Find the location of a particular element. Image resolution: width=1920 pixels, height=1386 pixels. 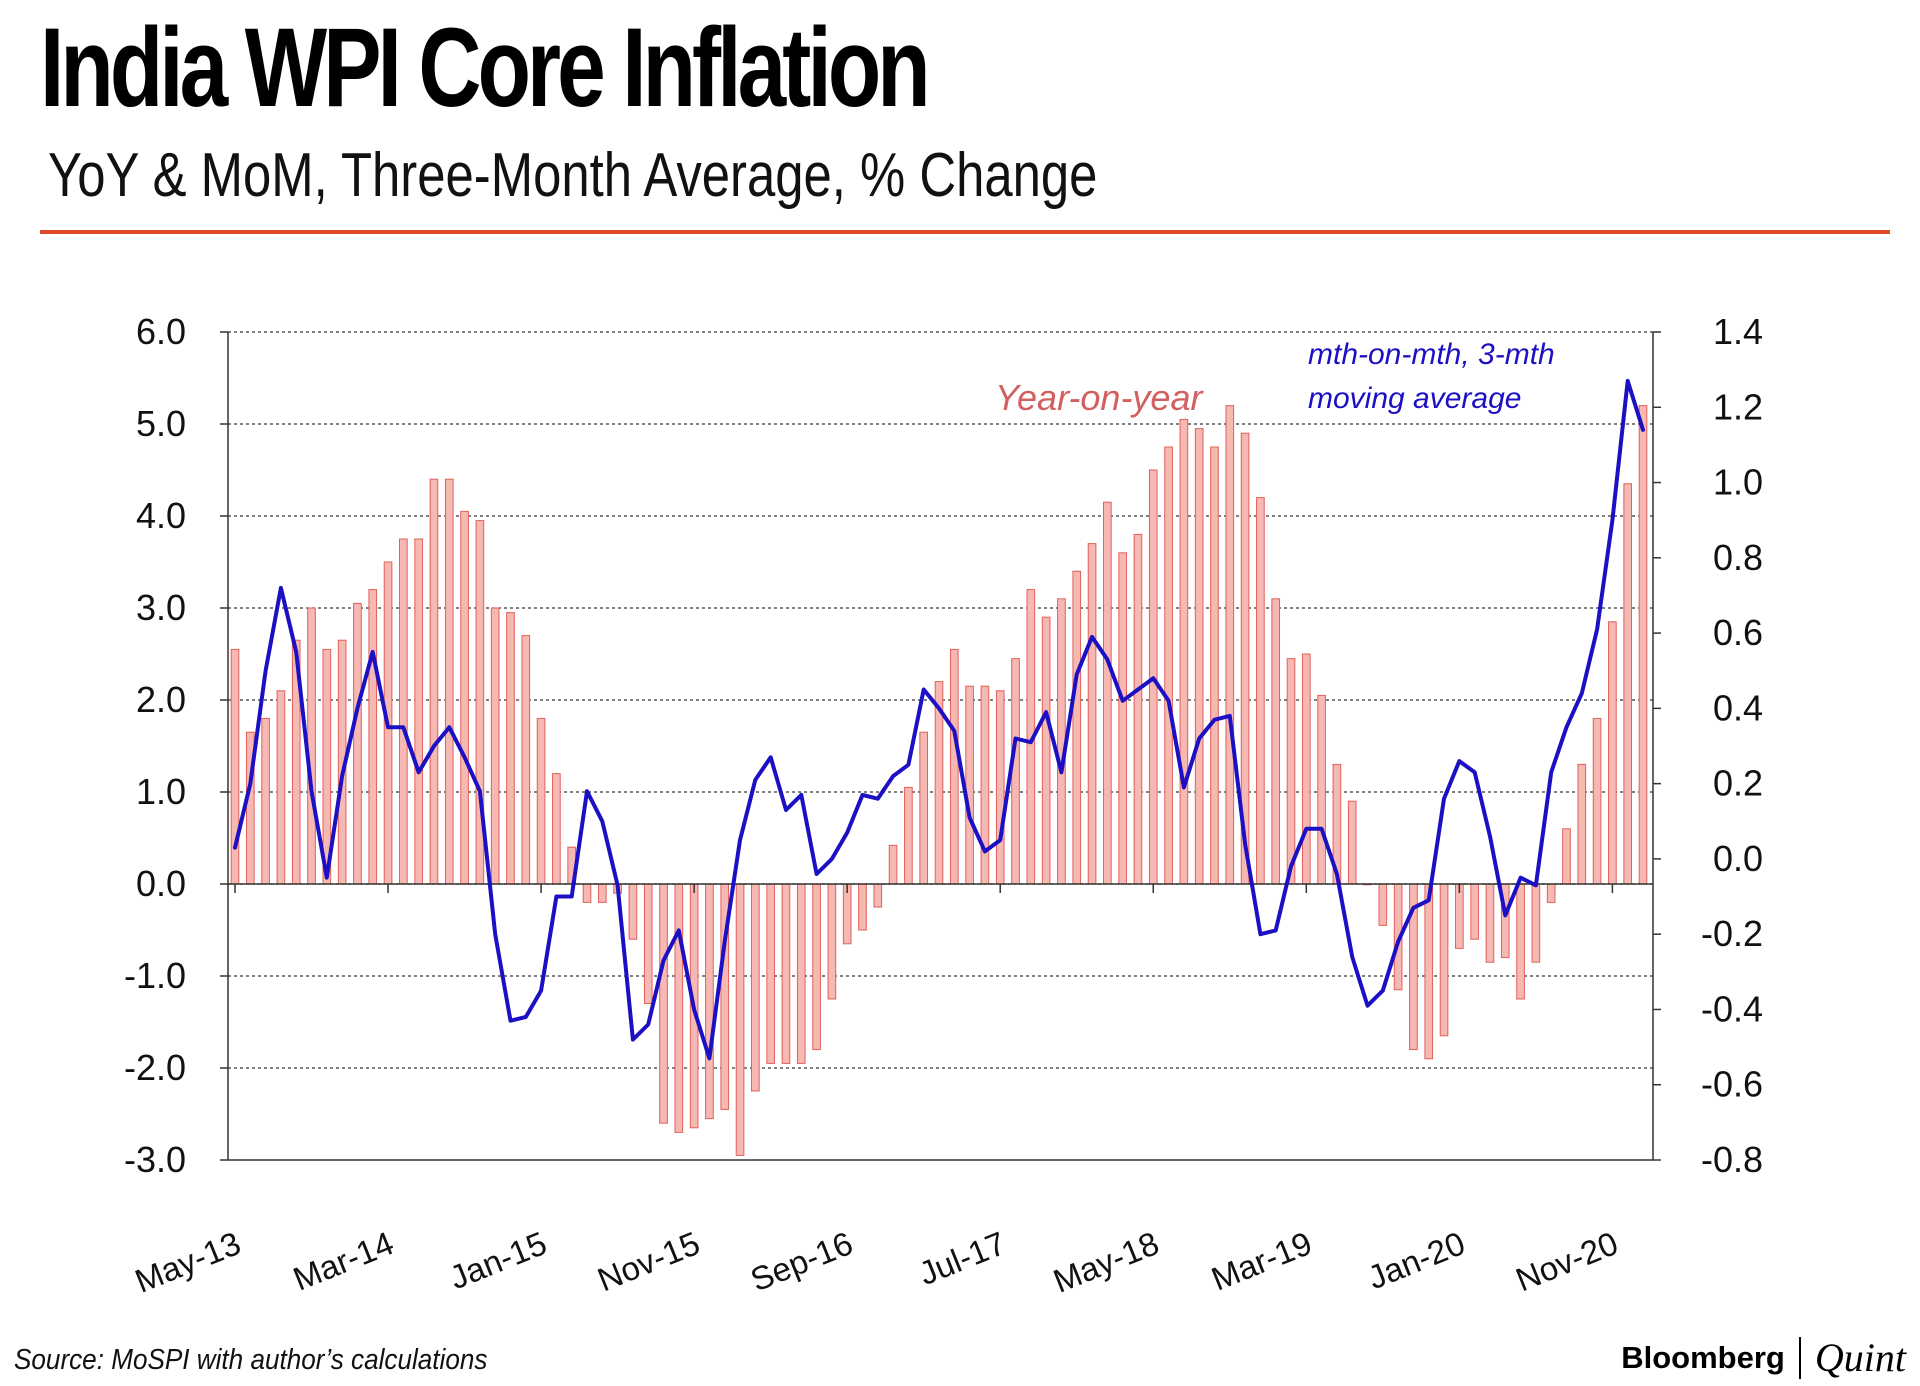

mom-annotation-line2: moving average is located at coordinates (1414, 398).